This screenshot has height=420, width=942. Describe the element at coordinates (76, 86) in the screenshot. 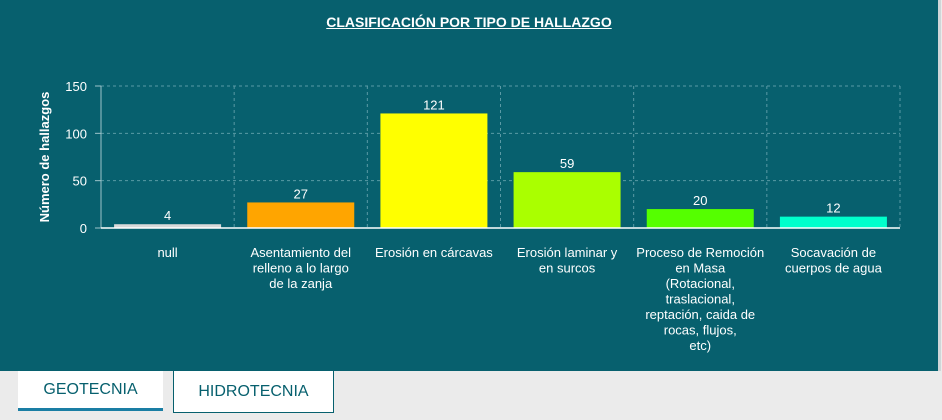

I see `y-tick-label: 150` at that location.